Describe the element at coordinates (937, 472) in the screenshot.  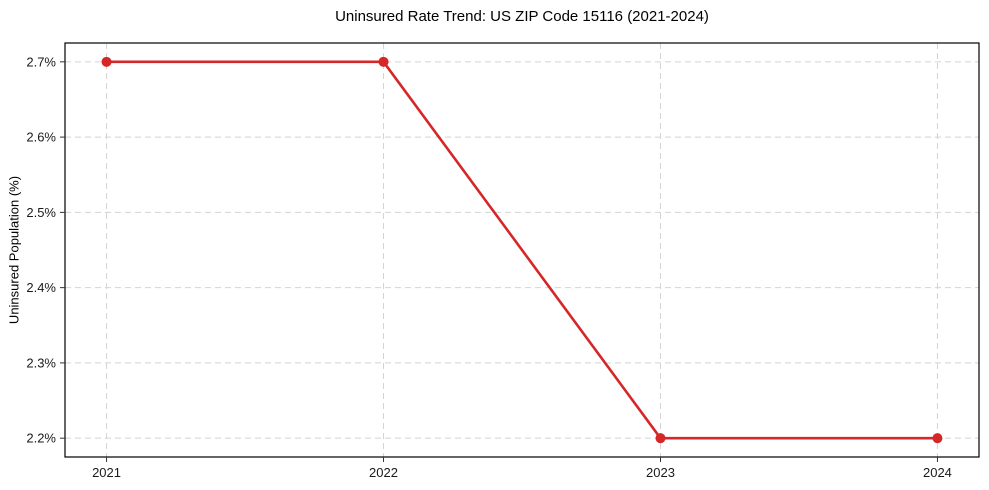
I see `x-tick-label: 2024` at that location.